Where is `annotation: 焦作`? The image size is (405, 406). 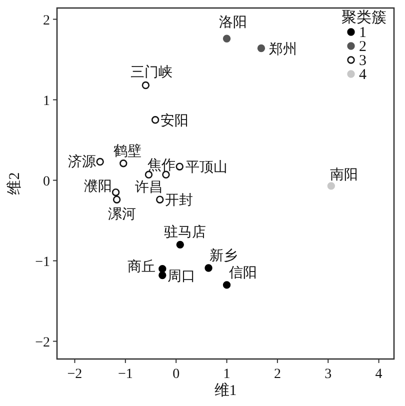 annotation: 焦作 is located at coordinates (162, 166).